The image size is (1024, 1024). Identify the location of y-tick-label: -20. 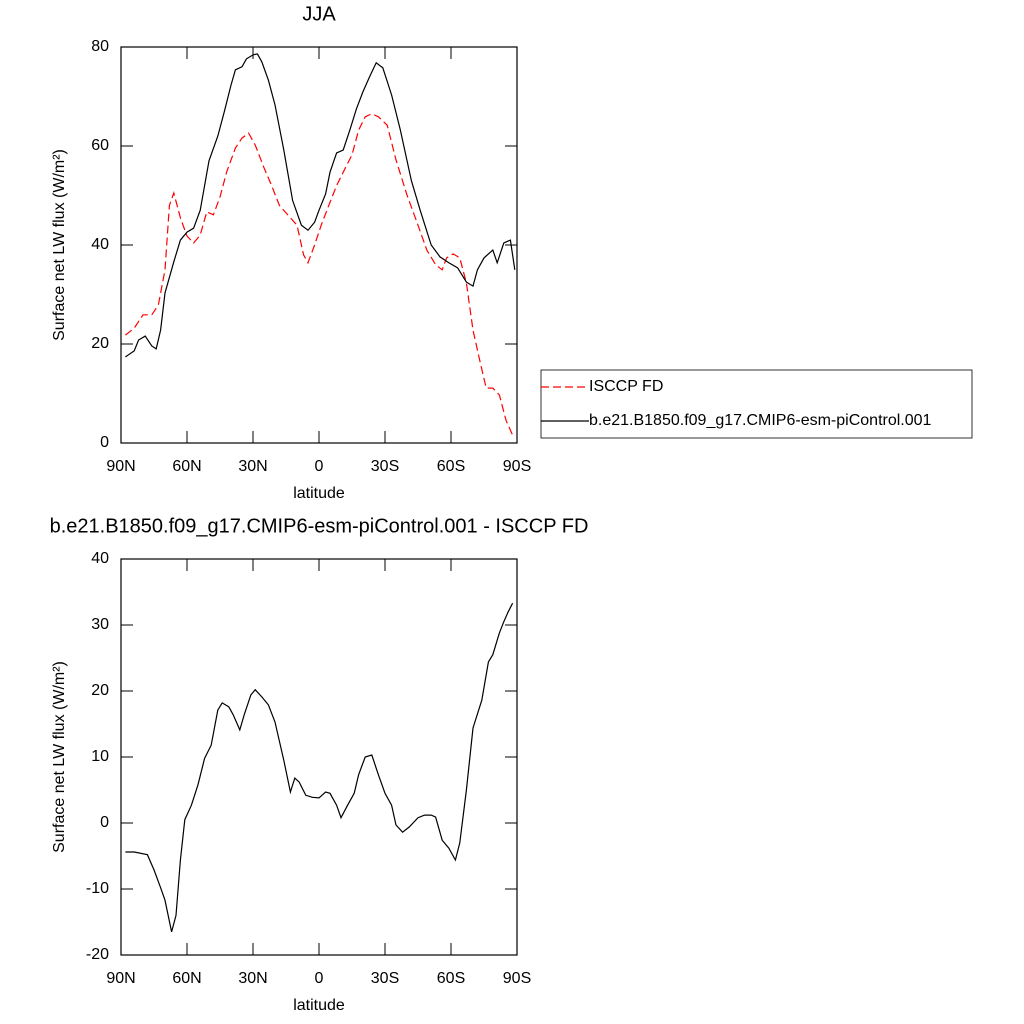
(97, 954).